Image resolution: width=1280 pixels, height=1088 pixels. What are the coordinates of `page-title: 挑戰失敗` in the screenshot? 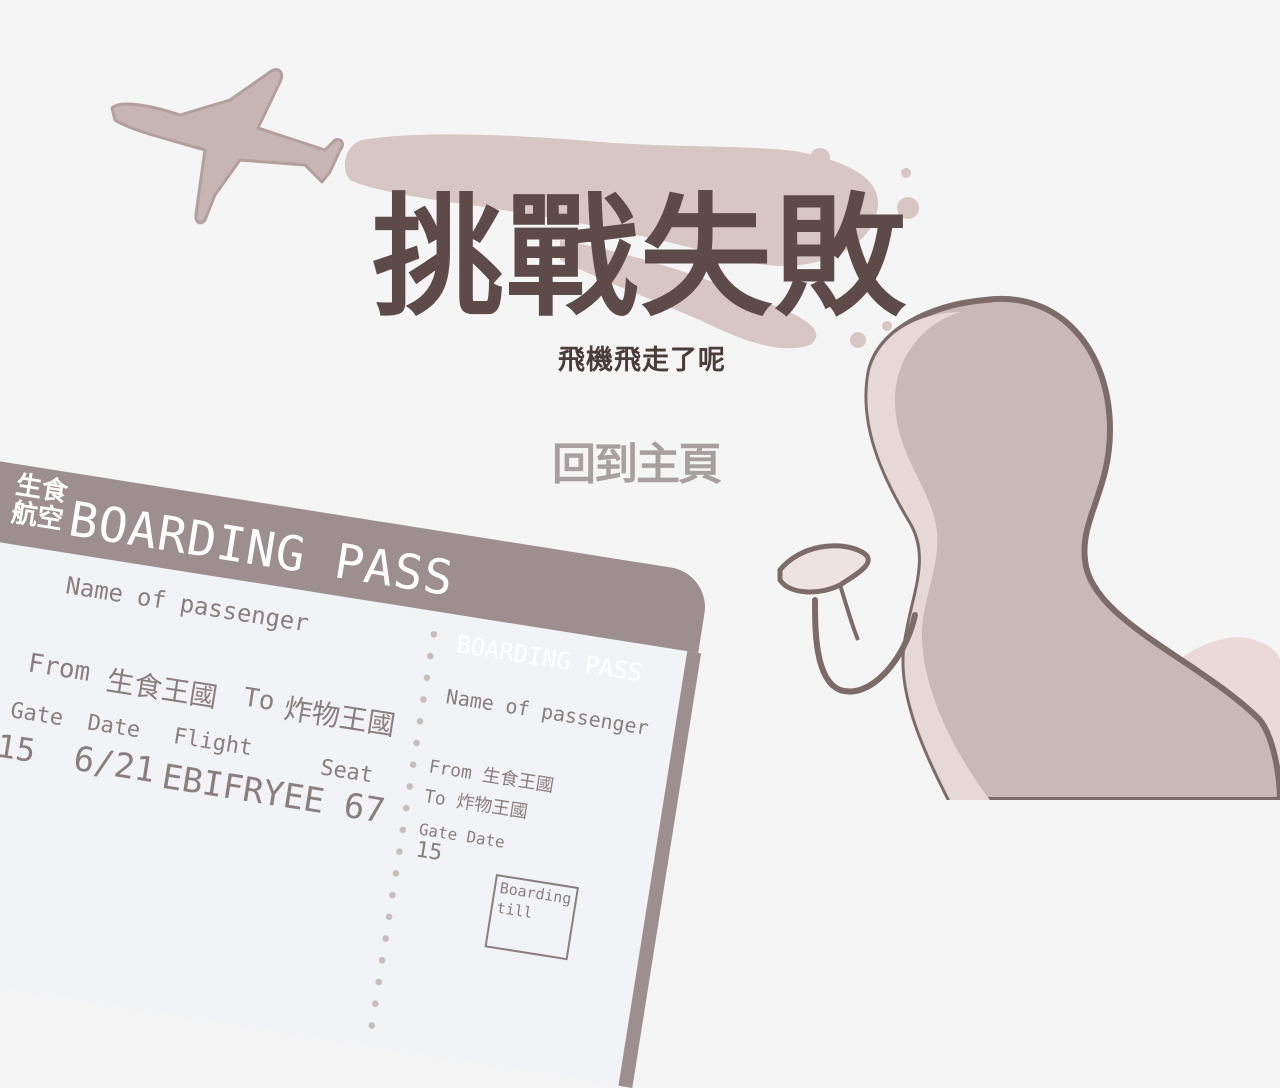 It's located at (640, 255).